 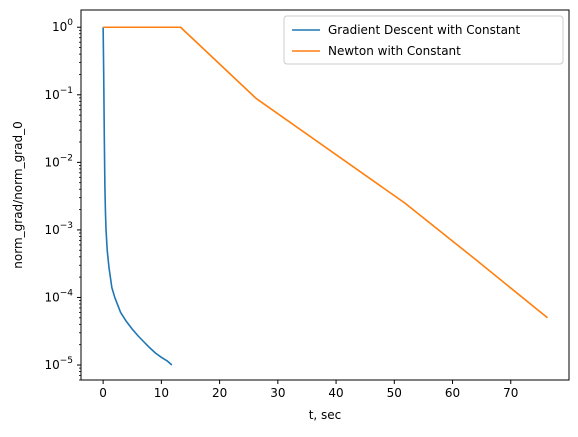 I want to click on x-axis-label: t, sec, so click(x=325, y=415).